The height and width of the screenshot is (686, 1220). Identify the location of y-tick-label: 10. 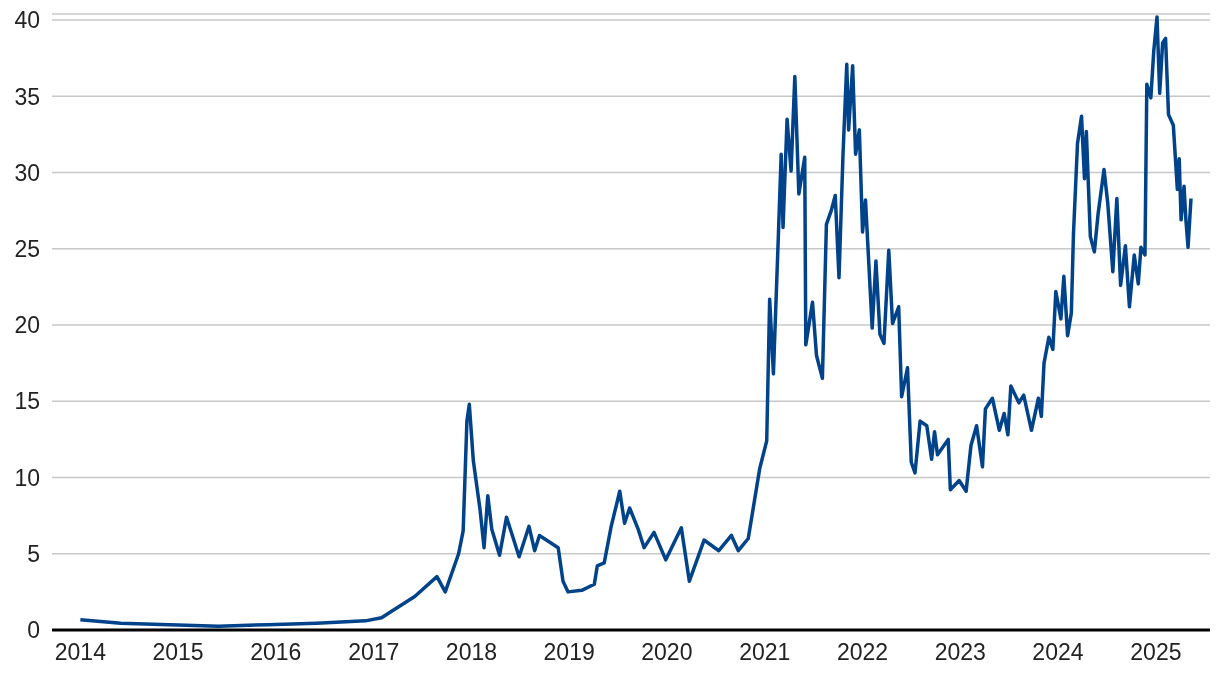
(27, 477).